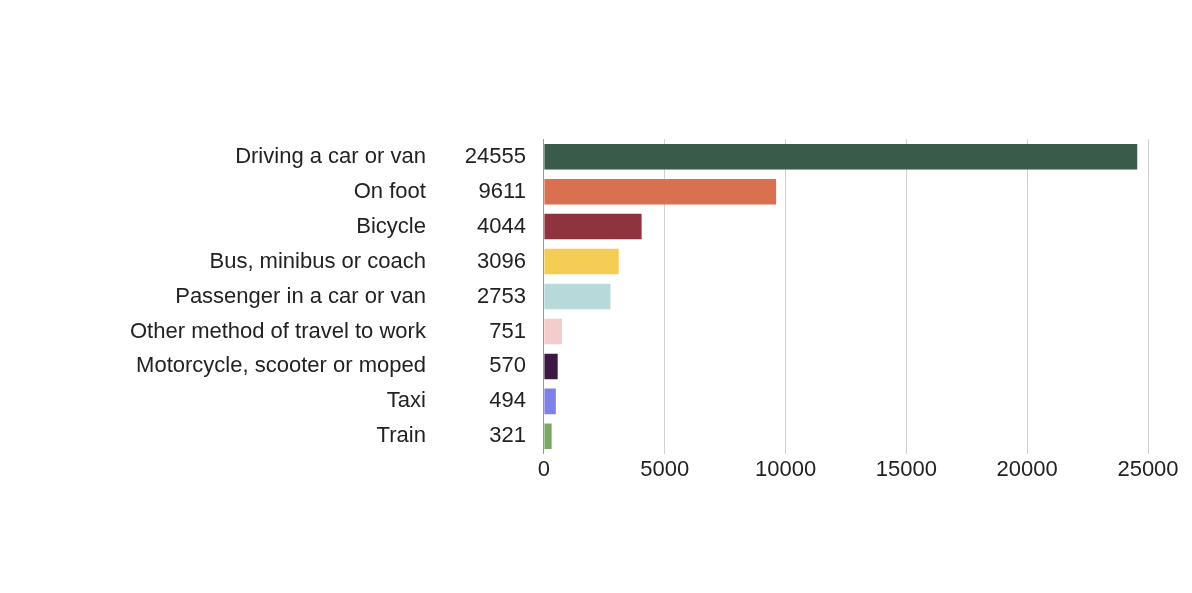 The image size is (1192, 593). What do you see at coordinates (281, 365) in the screenshot?
I see `y-tick-label: Motorcycle, scooter or moped` at bounding box center [281, 365].